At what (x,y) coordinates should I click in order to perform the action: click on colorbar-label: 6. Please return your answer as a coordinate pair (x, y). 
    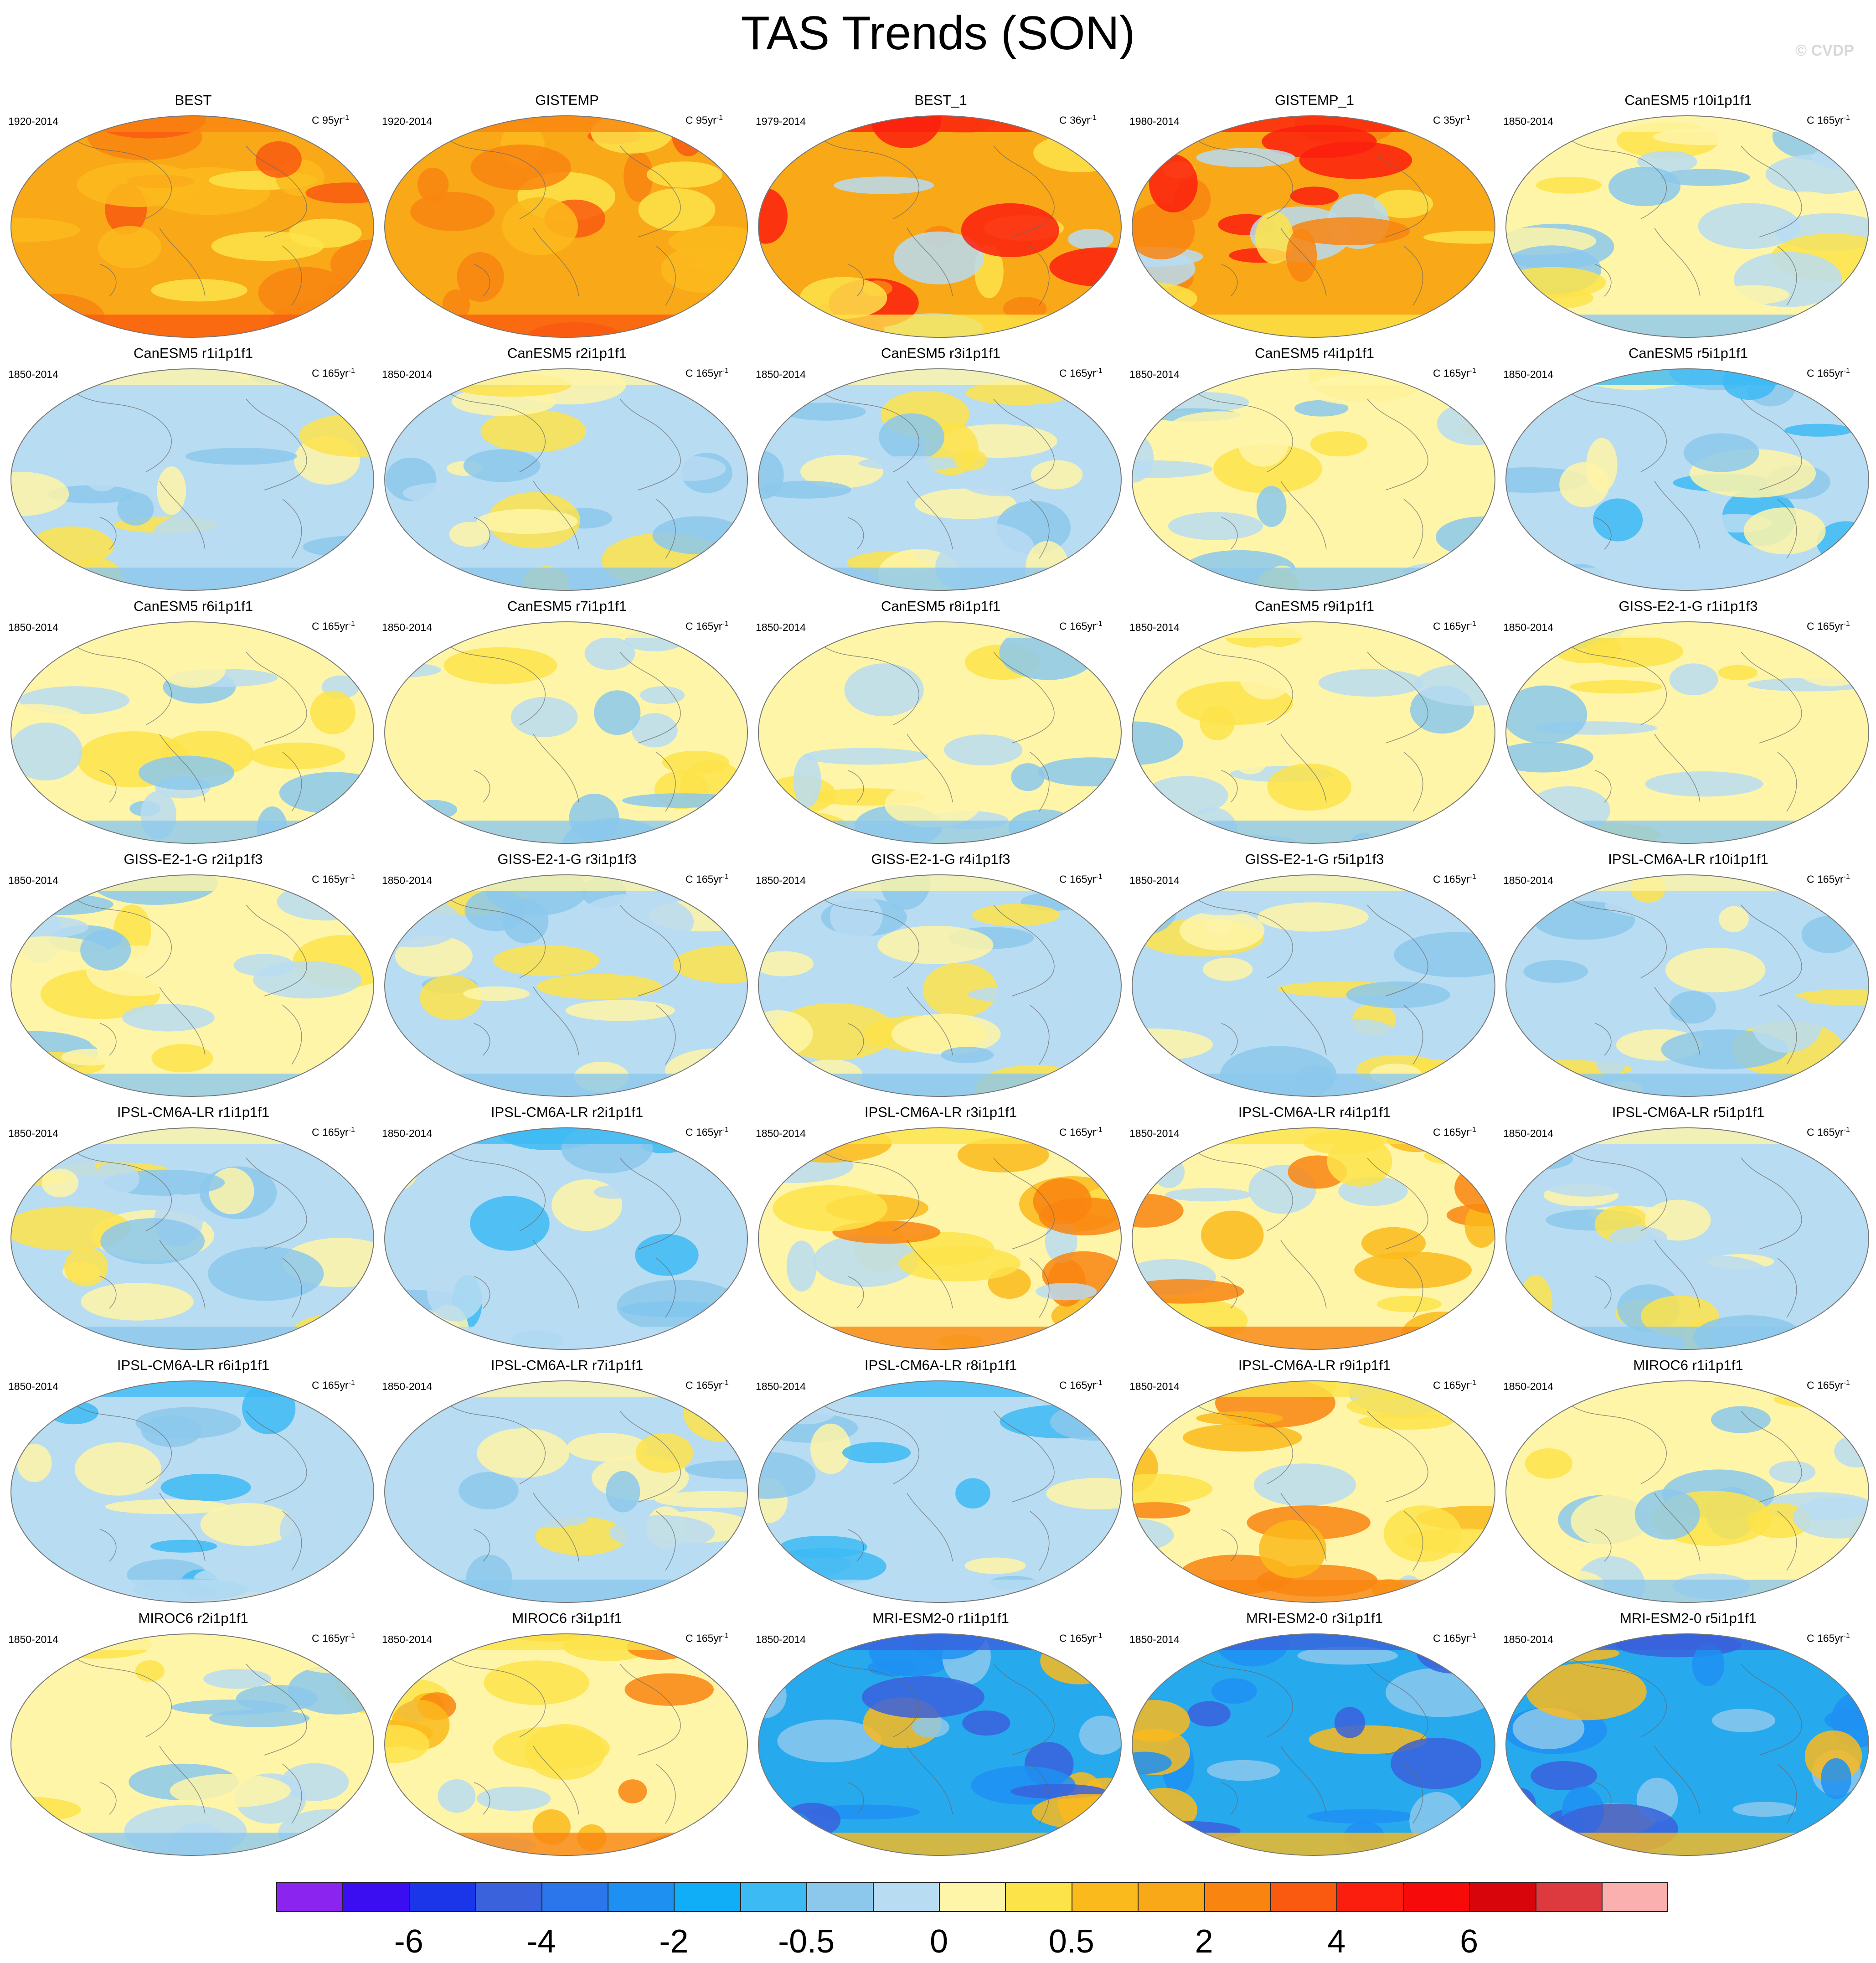
    Looking at the image, I should click on (1469, 1941).